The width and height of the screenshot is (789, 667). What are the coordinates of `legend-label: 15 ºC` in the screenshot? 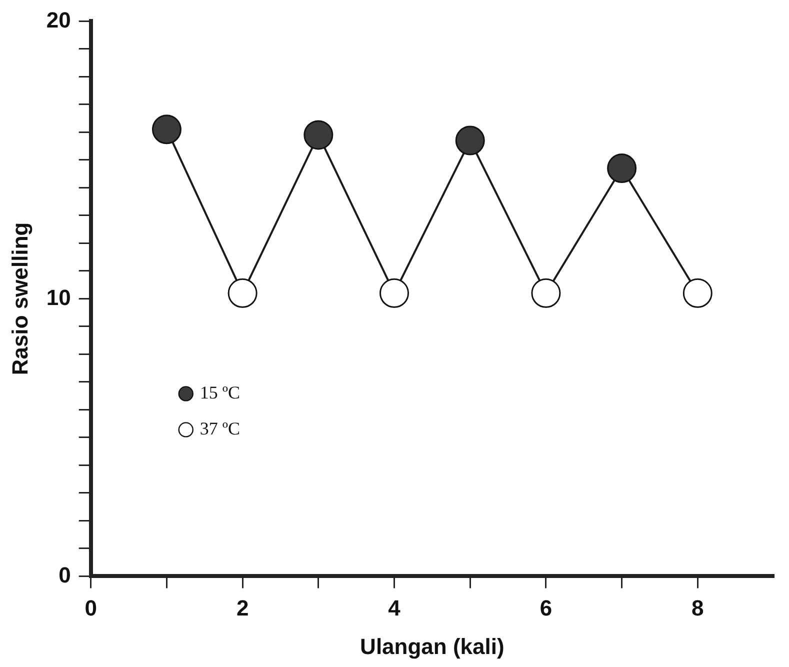 It's located at (220, 392).